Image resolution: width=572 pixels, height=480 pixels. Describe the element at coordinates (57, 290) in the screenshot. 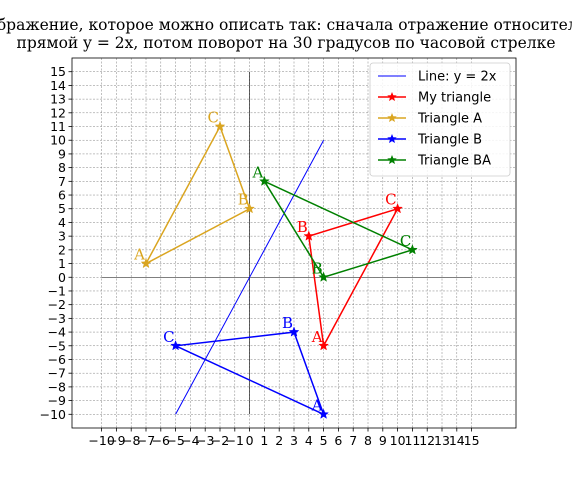

I see `y-tick-label: −1` at that location.